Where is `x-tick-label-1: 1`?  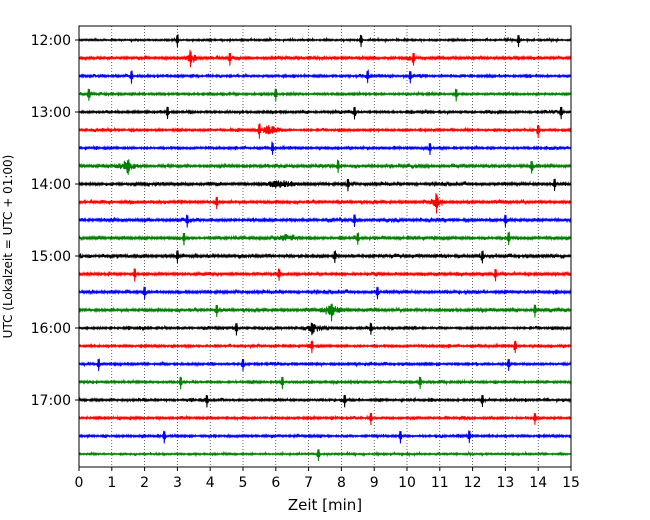 x-tick-label-1: 1 is located at coordinates (111, 483).